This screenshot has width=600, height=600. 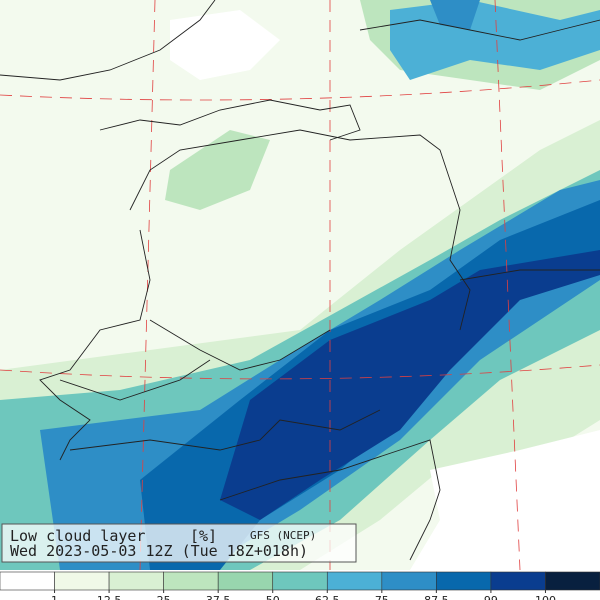 What do you see at coordinates (159, 551) in the screenshot?
I see `run-time: Wed 2023-05-03 12Z (Tue 18Z+018h)` at bounding box center [159, 551].